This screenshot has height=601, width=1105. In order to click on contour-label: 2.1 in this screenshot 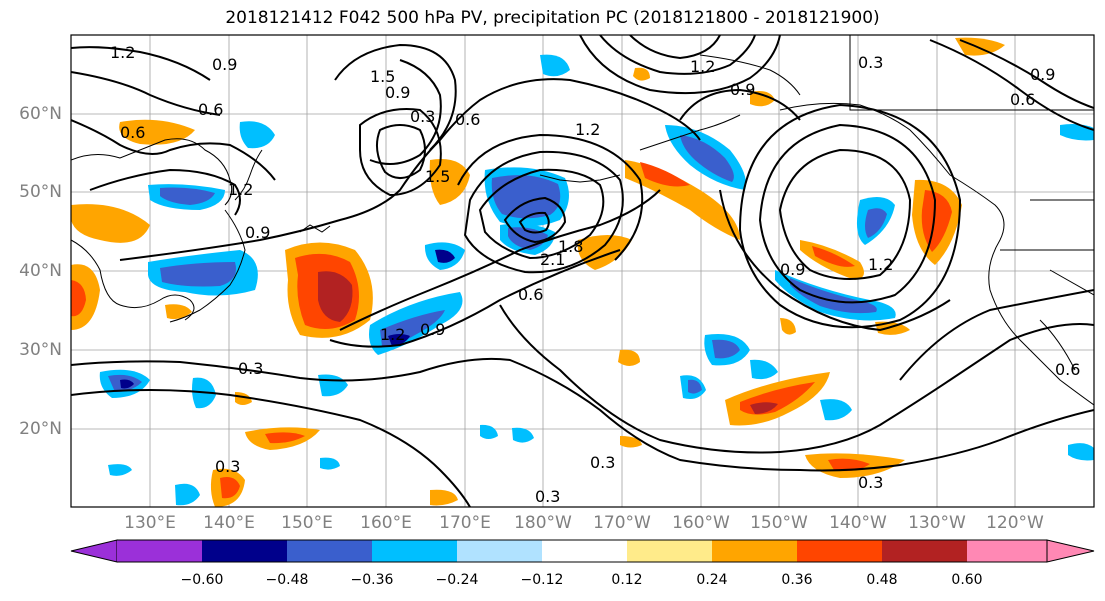, I will do `click(552, 259)`.